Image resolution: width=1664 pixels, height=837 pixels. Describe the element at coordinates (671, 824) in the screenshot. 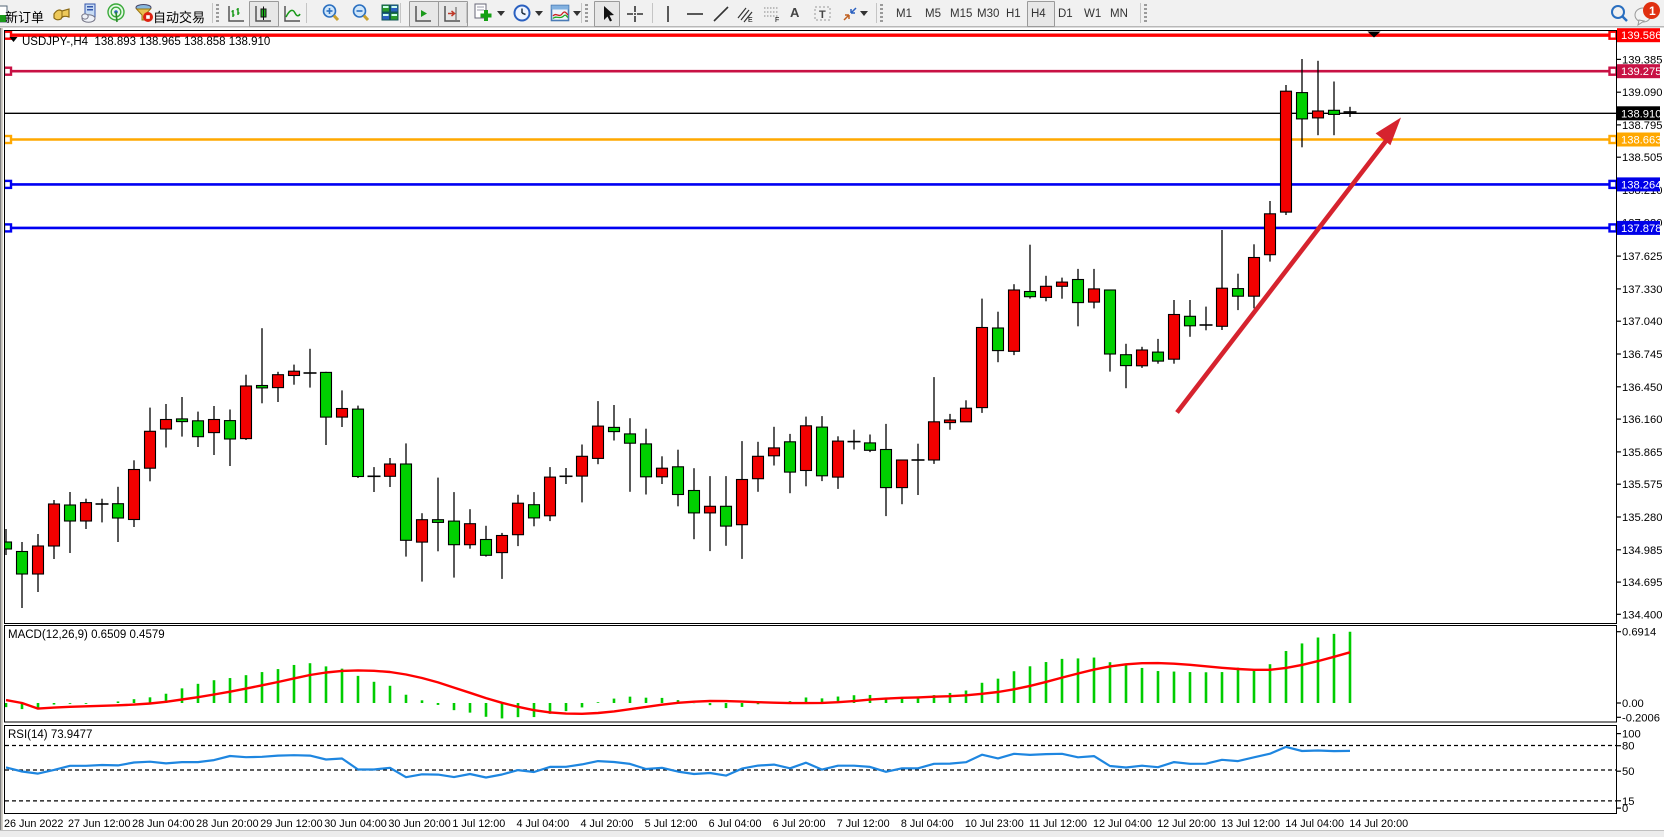

I see `svg-text: 5 Jul 12:00` at that location.